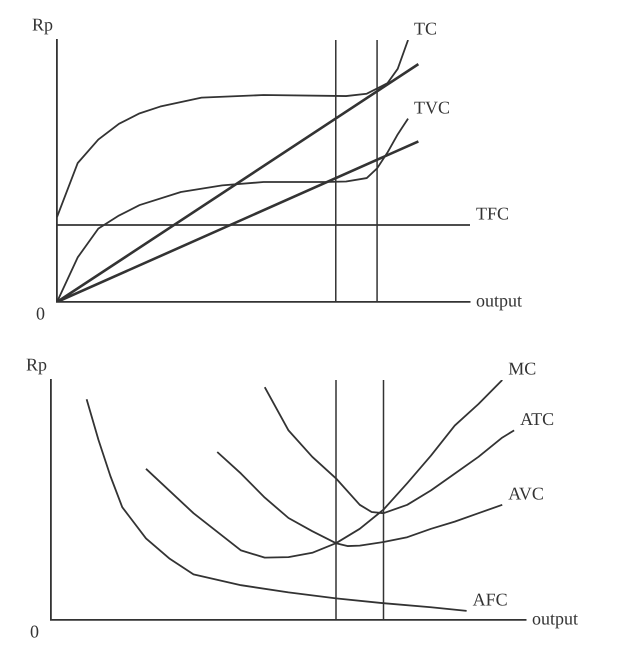 Image resolution: width=636 pixels, height=645 pixels. I want to click on series-label: TFC, so click(493, 214).